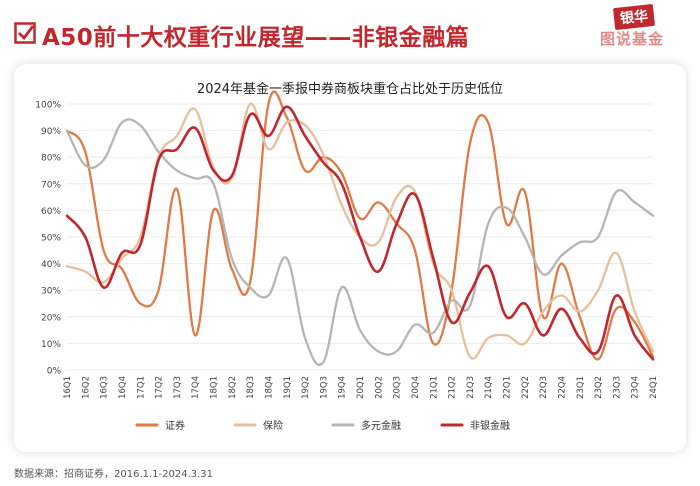 The width and height of the screenshot is (700, 486). I want to click on y-tick-label: 20%, so click(51, 318).